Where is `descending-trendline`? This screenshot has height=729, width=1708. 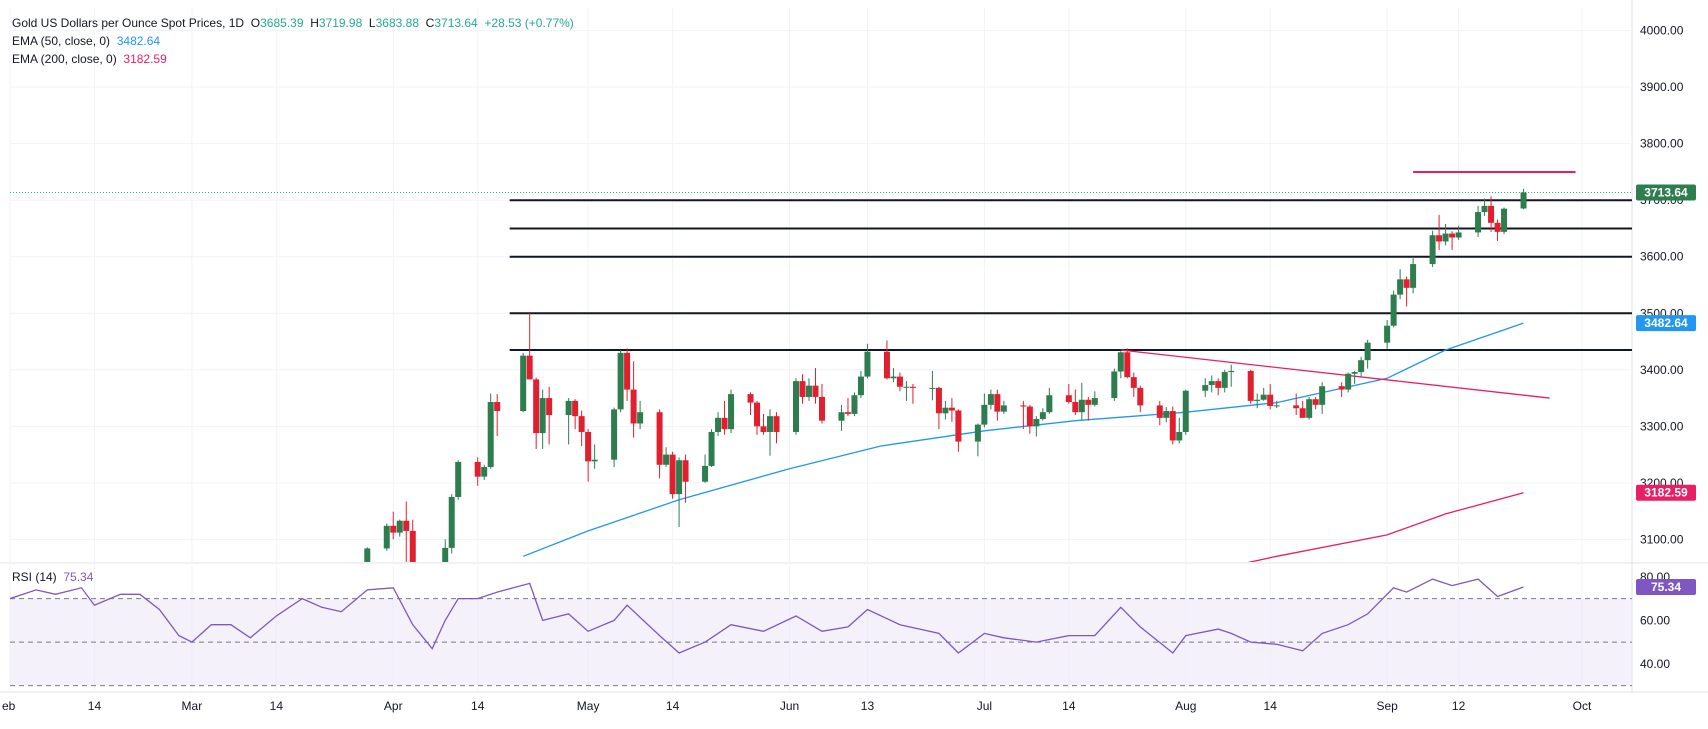 descending-trendline is located at coordinates (1335, 374).